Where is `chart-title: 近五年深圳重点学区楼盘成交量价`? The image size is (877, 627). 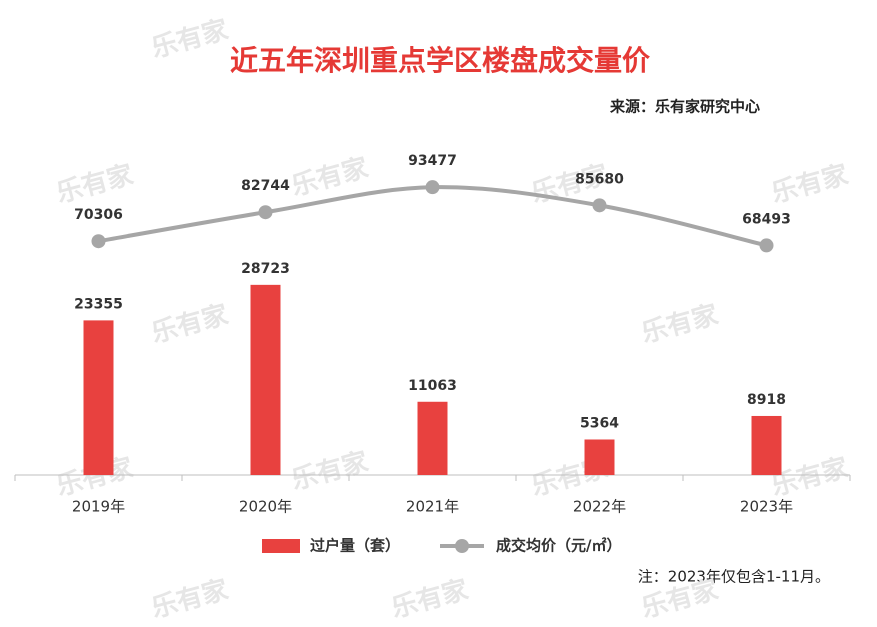 chart-title: 近五年深圳重点学区楼盘成交量价 is located at coordinates (440, 60).